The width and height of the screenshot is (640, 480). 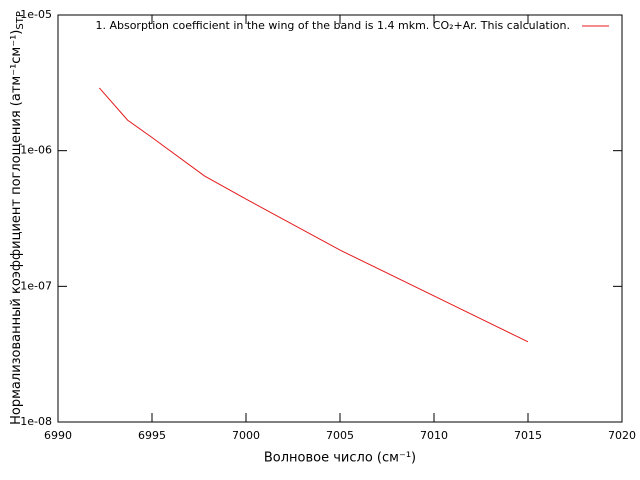 What do you see at coordinates (36, 421) in the screenshot?
I see `y-tick-label: 1e-08` at bounding box center [36, 421].